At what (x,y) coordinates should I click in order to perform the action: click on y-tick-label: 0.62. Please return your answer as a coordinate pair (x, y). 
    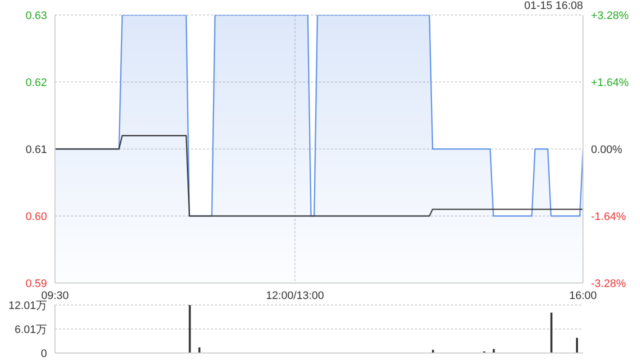
    Looking at the image, I should click on (36, 83).